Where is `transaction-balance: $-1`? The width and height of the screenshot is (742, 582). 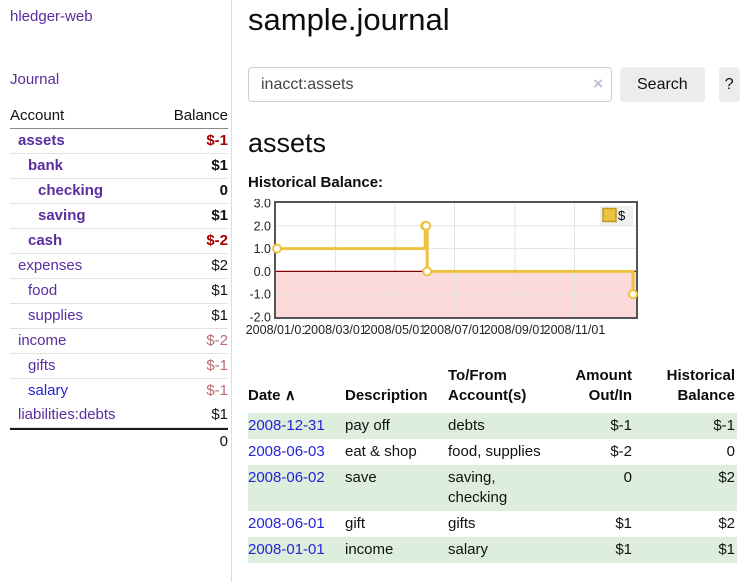 transaction-balance: $-1 is located at coordinates (724, 425).